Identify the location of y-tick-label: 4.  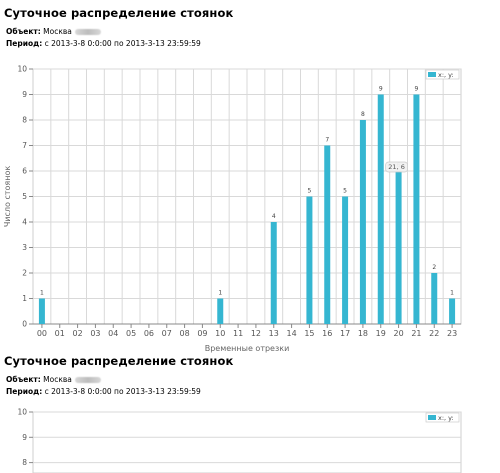
(24, 222).